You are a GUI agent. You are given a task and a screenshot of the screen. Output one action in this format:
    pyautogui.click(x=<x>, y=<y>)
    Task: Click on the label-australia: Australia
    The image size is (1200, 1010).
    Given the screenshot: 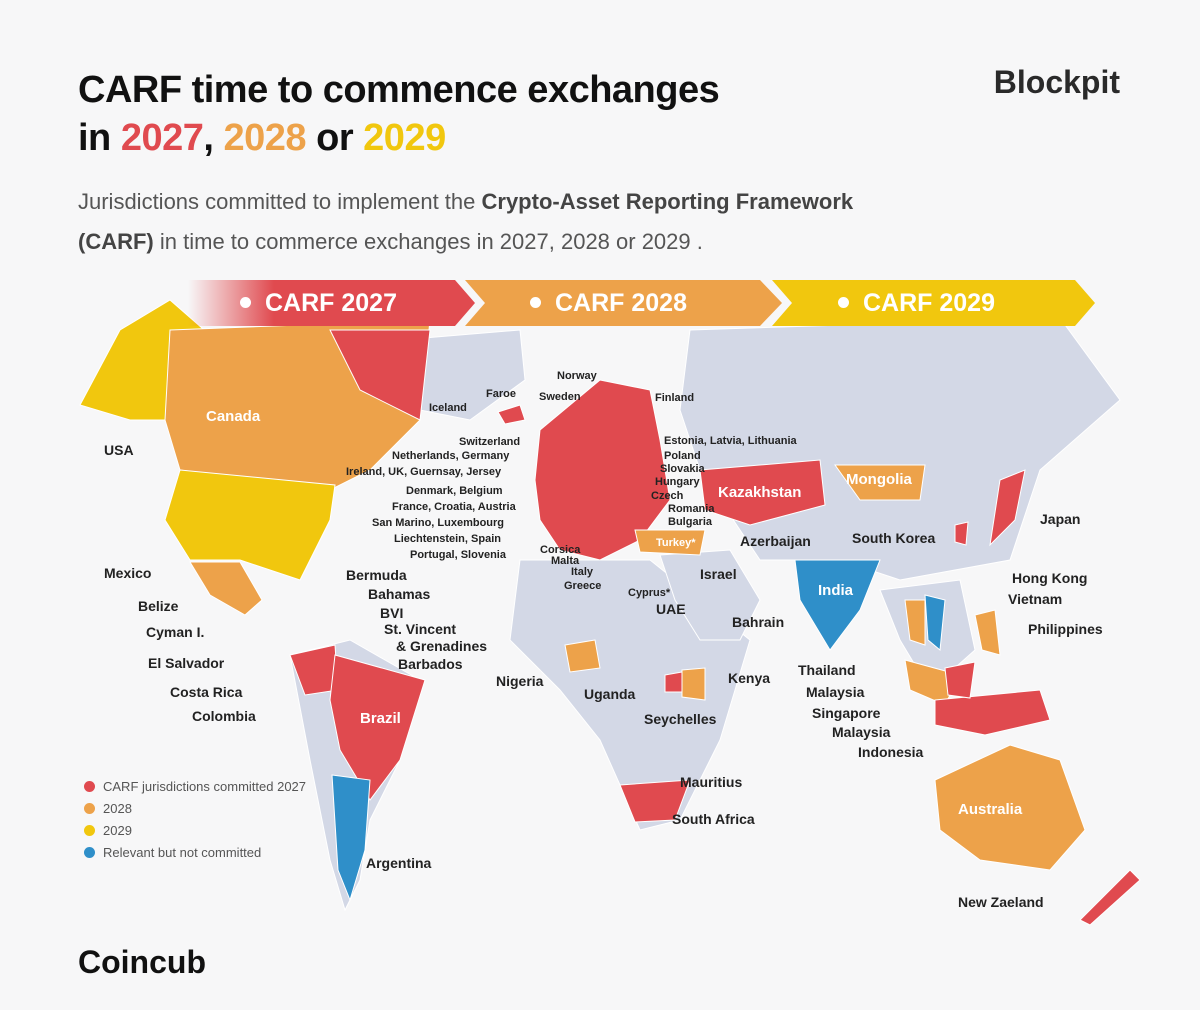 What is the action you would take?
    pyautogui.click(x=990, y=809)
    